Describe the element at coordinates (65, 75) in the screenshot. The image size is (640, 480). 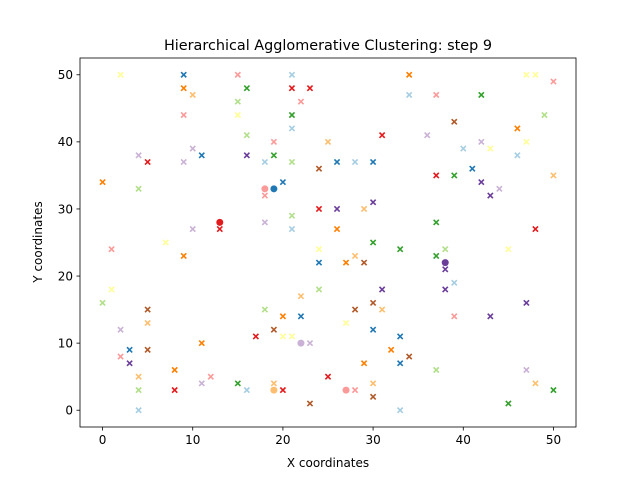
I see `y-tick-label: 50` at that location.